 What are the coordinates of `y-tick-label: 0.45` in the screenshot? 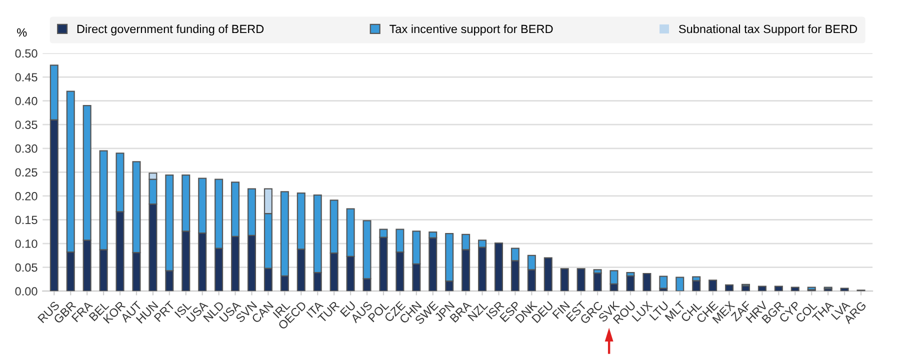 It's located at (26, 77).